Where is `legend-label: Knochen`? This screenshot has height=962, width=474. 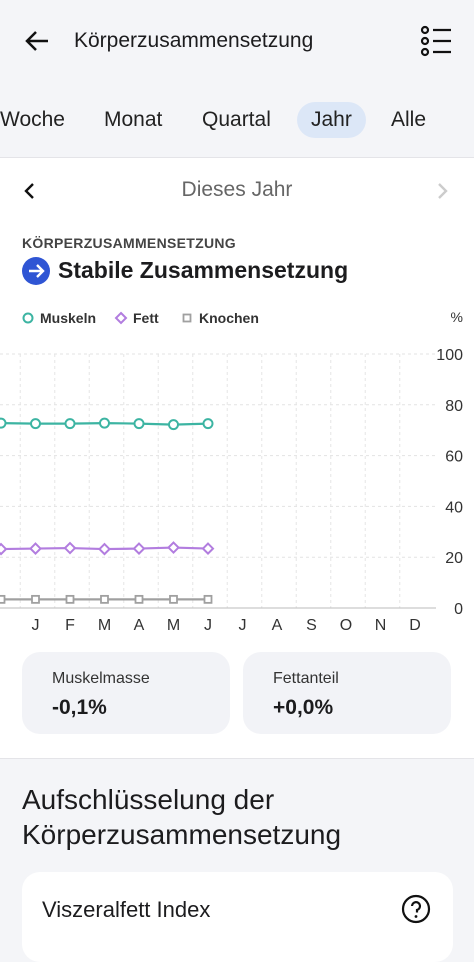 legend-label: Knochen is located at coordinates (229, 318).